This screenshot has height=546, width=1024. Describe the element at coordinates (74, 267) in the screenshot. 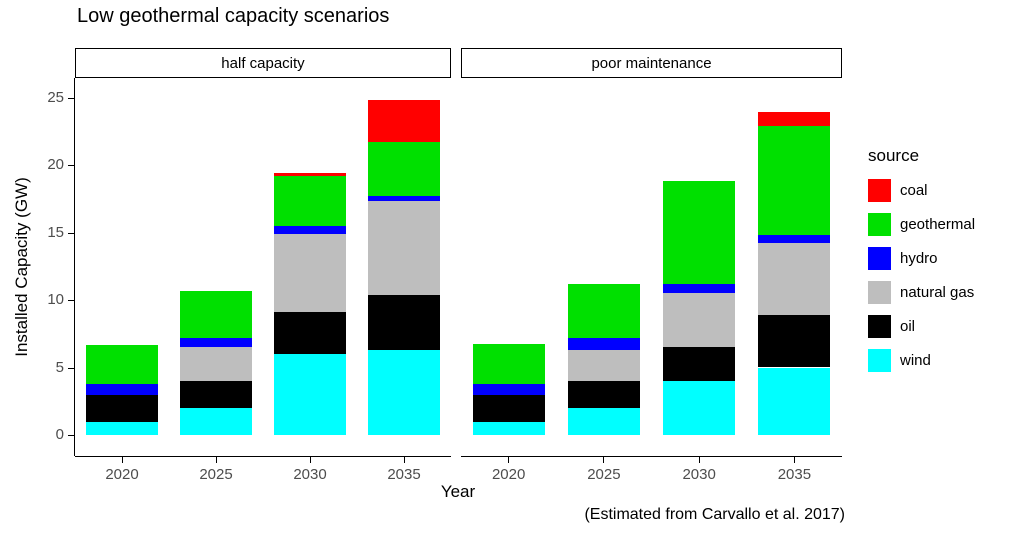

I see `y-axis-line` at that location.